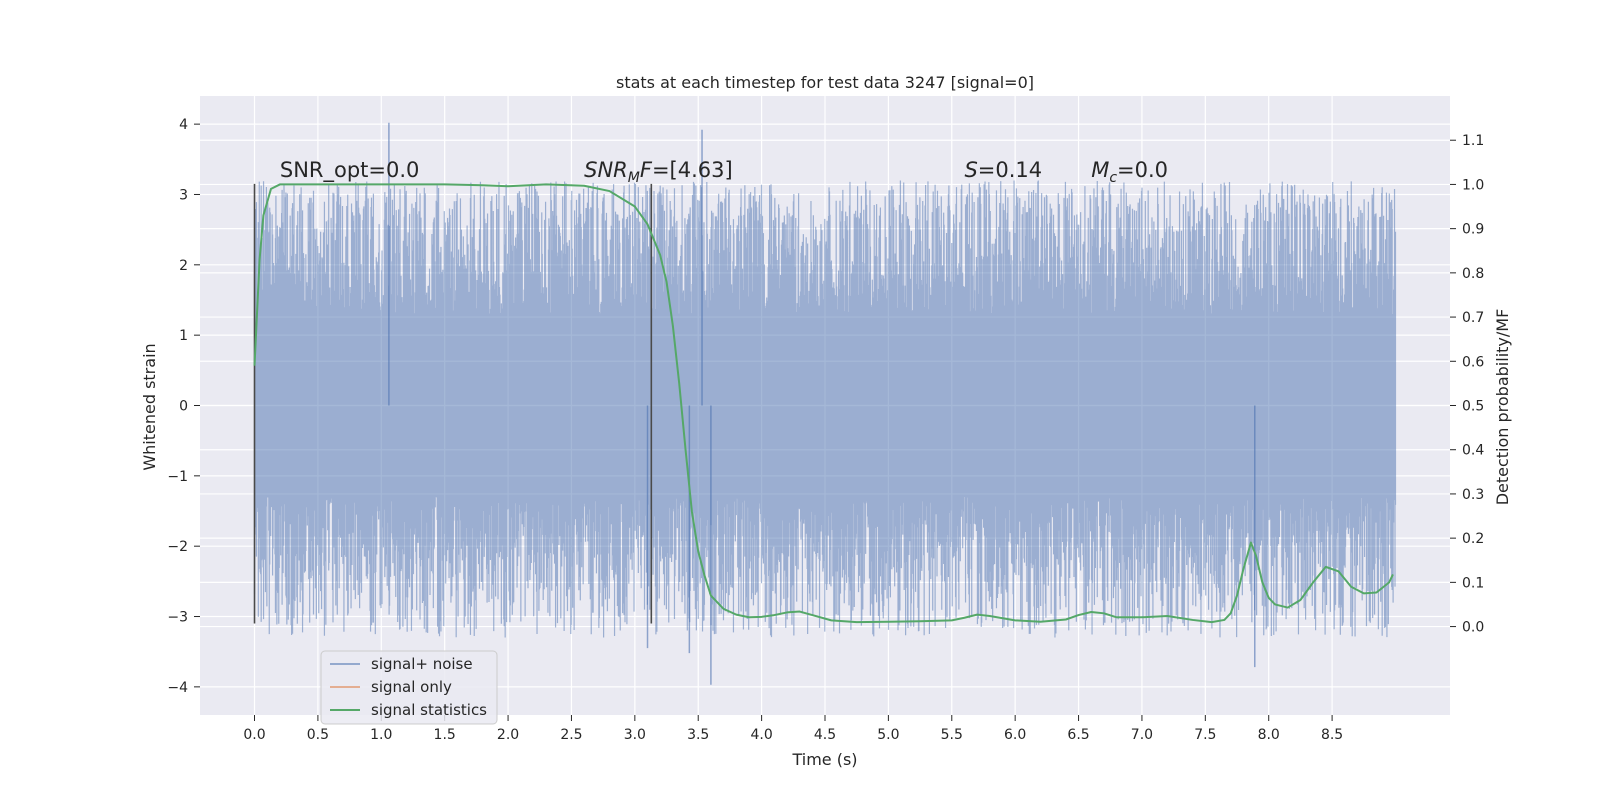 The image size is (1600, 800). I want to click on x-tick-label-4: 2.0, so click(508, 735).